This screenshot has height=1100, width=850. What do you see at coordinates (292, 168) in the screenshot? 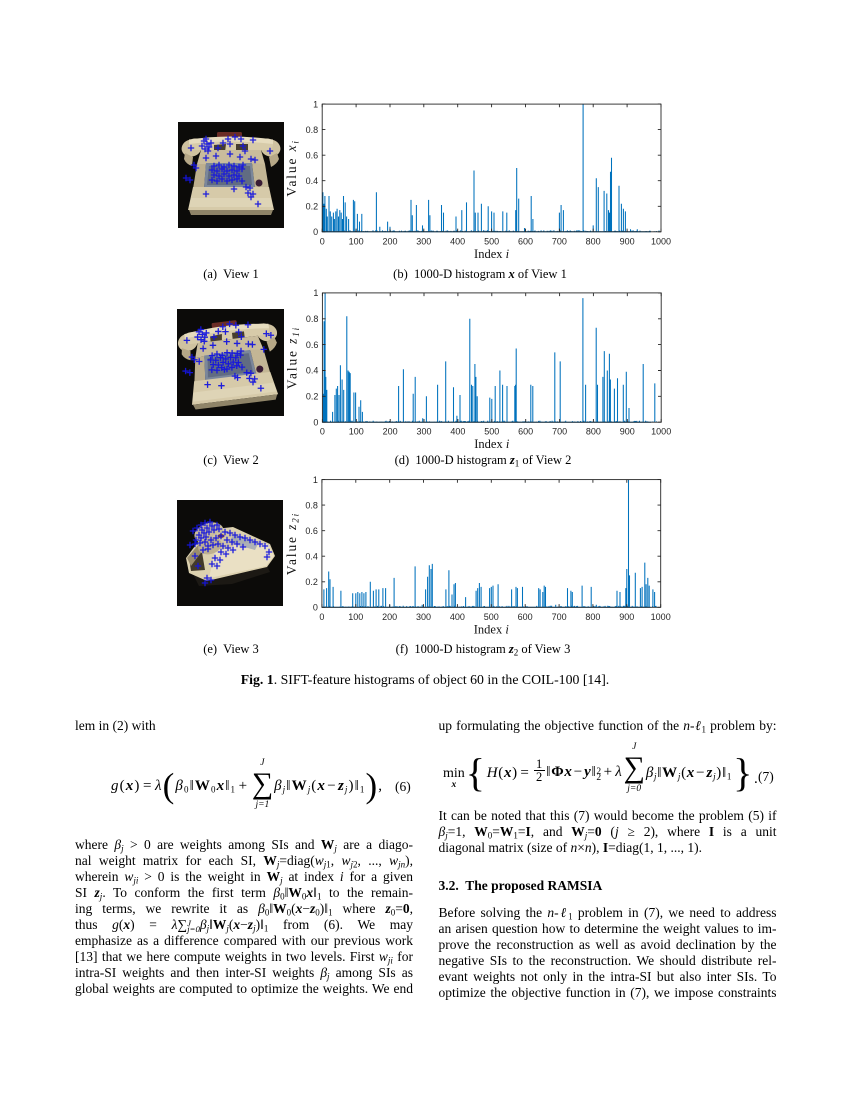
I see `svg-text: Value xi` at bounding box center [292, 168].